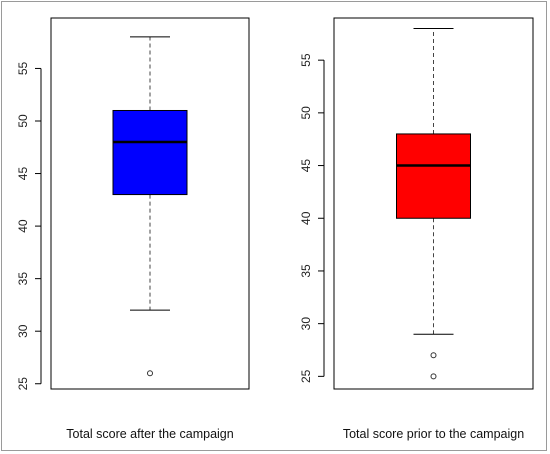 The height and width of the screenshot is (454, 550). What do you see at coordinates (23, 226) in the screenshot?
I see `after-y-tick-label-40: 40` at bounding box center [23, 226].